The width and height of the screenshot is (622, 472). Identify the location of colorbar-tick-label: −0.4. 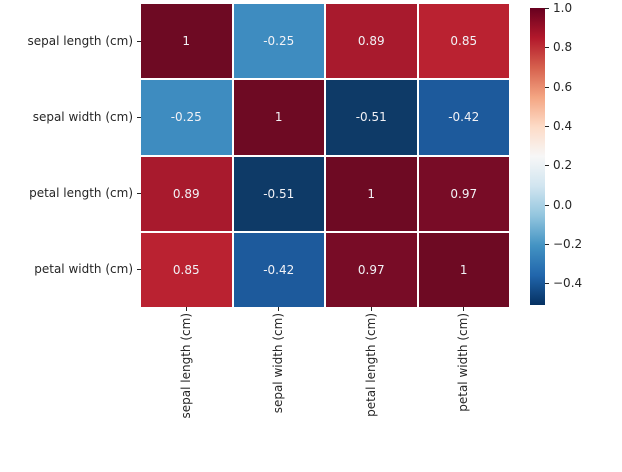
(568, 283).